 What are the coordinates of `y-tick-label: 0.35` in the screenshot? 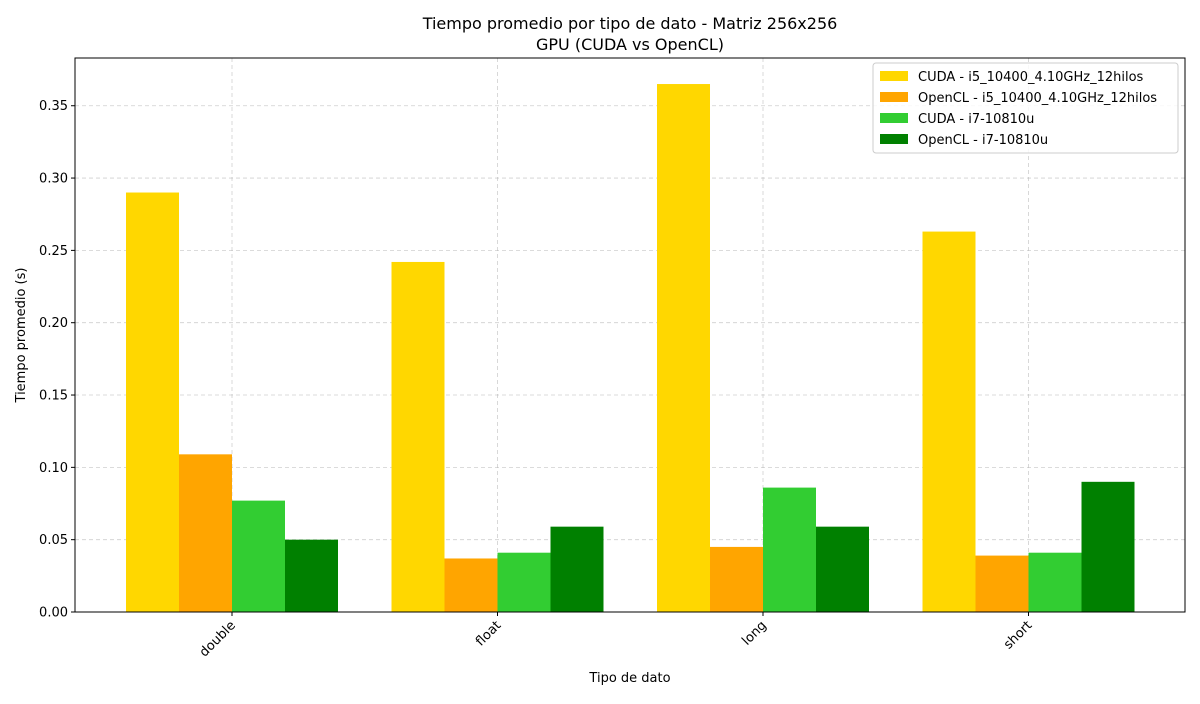 It's located at (53, 106).